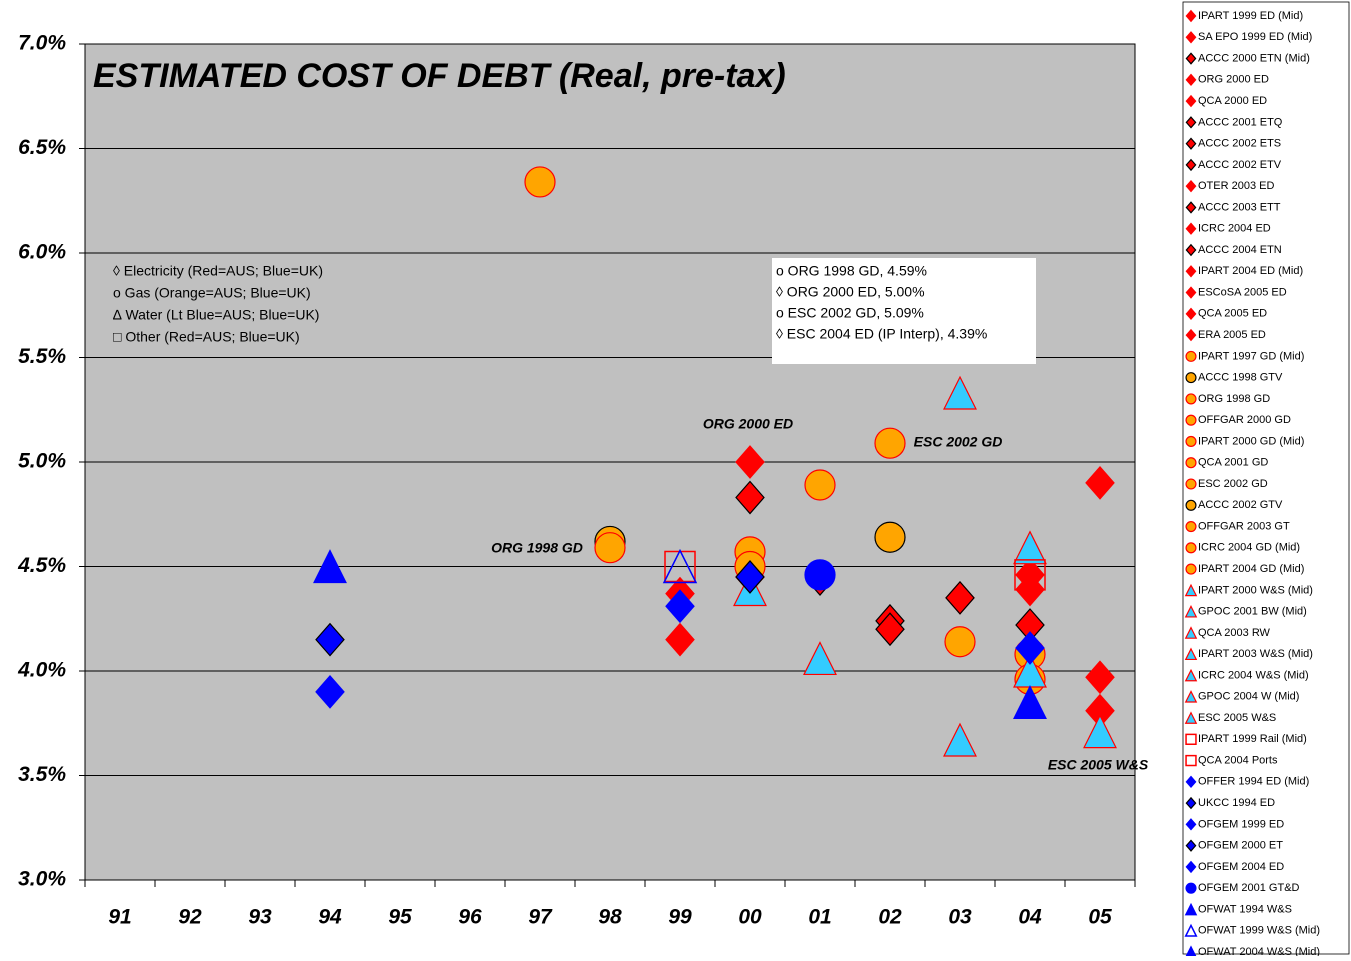 This screenshot has width=1351, height=961. I want to click on legend-label: ICRC 2004 W&S (Mid), so click(1253, 675).